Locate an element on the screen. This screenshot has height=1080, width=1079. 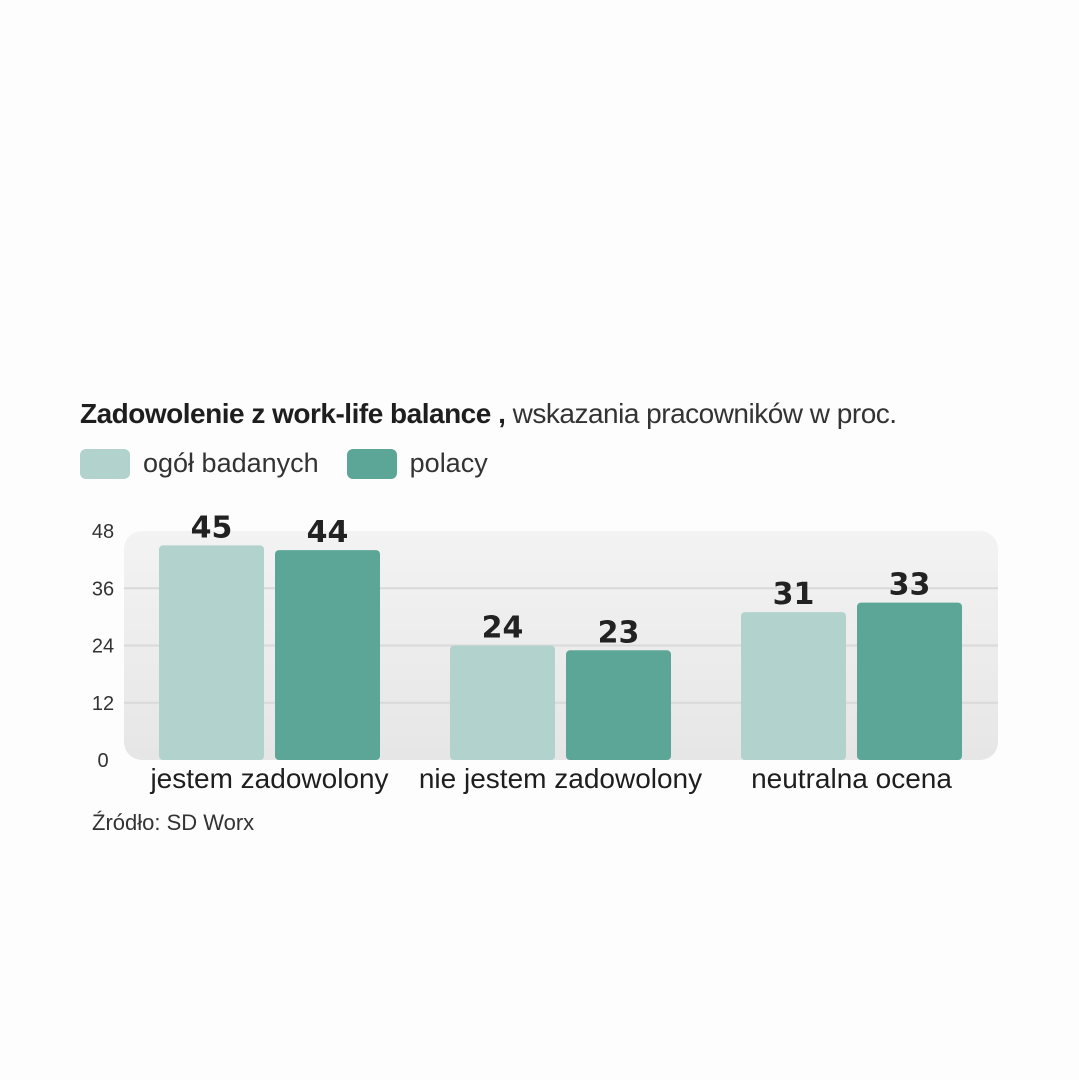
legend-item-ogol: ogół badanych is located at coordinates (199, 463).